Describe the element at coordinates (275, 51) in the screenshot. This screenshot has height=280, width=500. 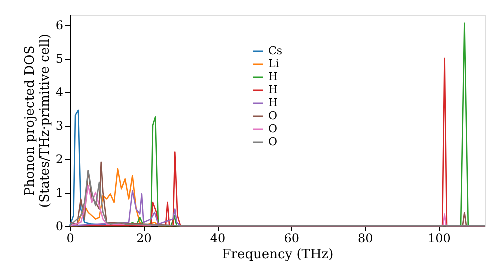
I see `legend-label: Cs` at that location.